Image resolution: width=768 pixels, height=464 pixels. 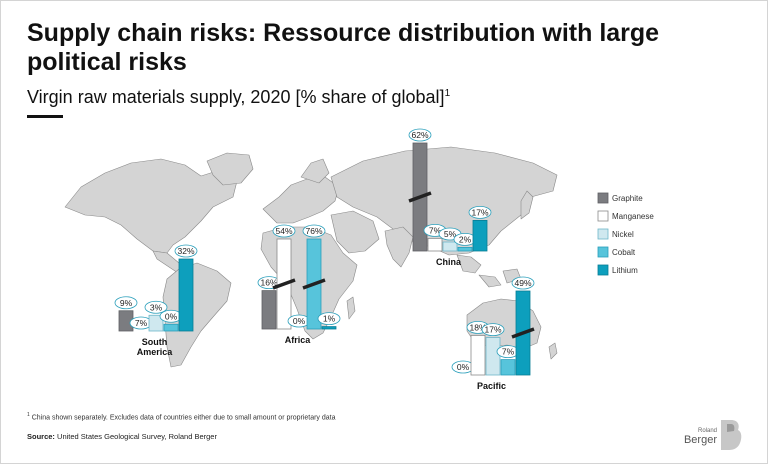 I want to click on data-label-text: 18%, so click(x=477, y=327).